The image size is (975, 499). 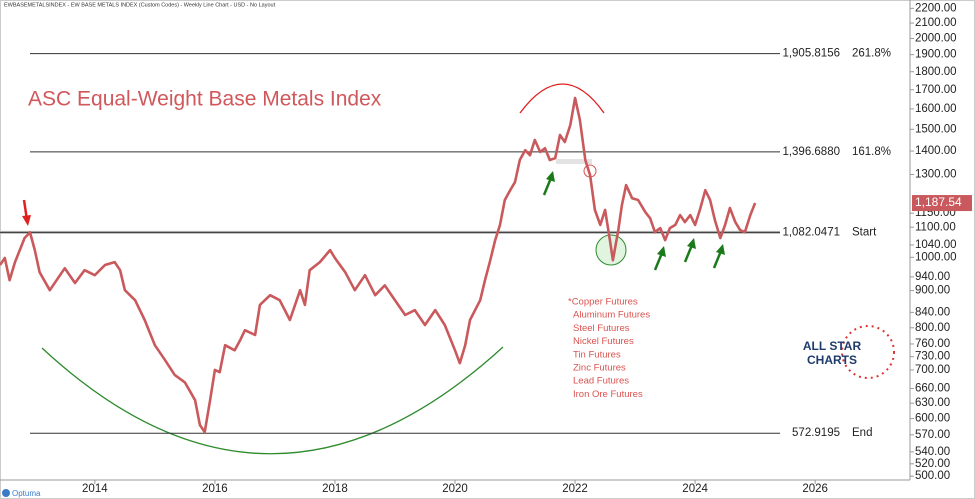 What do you see at coordinates (597, 354) in the screenshot?
I see `note: Tin Futures` at bounding box center [597, 354].